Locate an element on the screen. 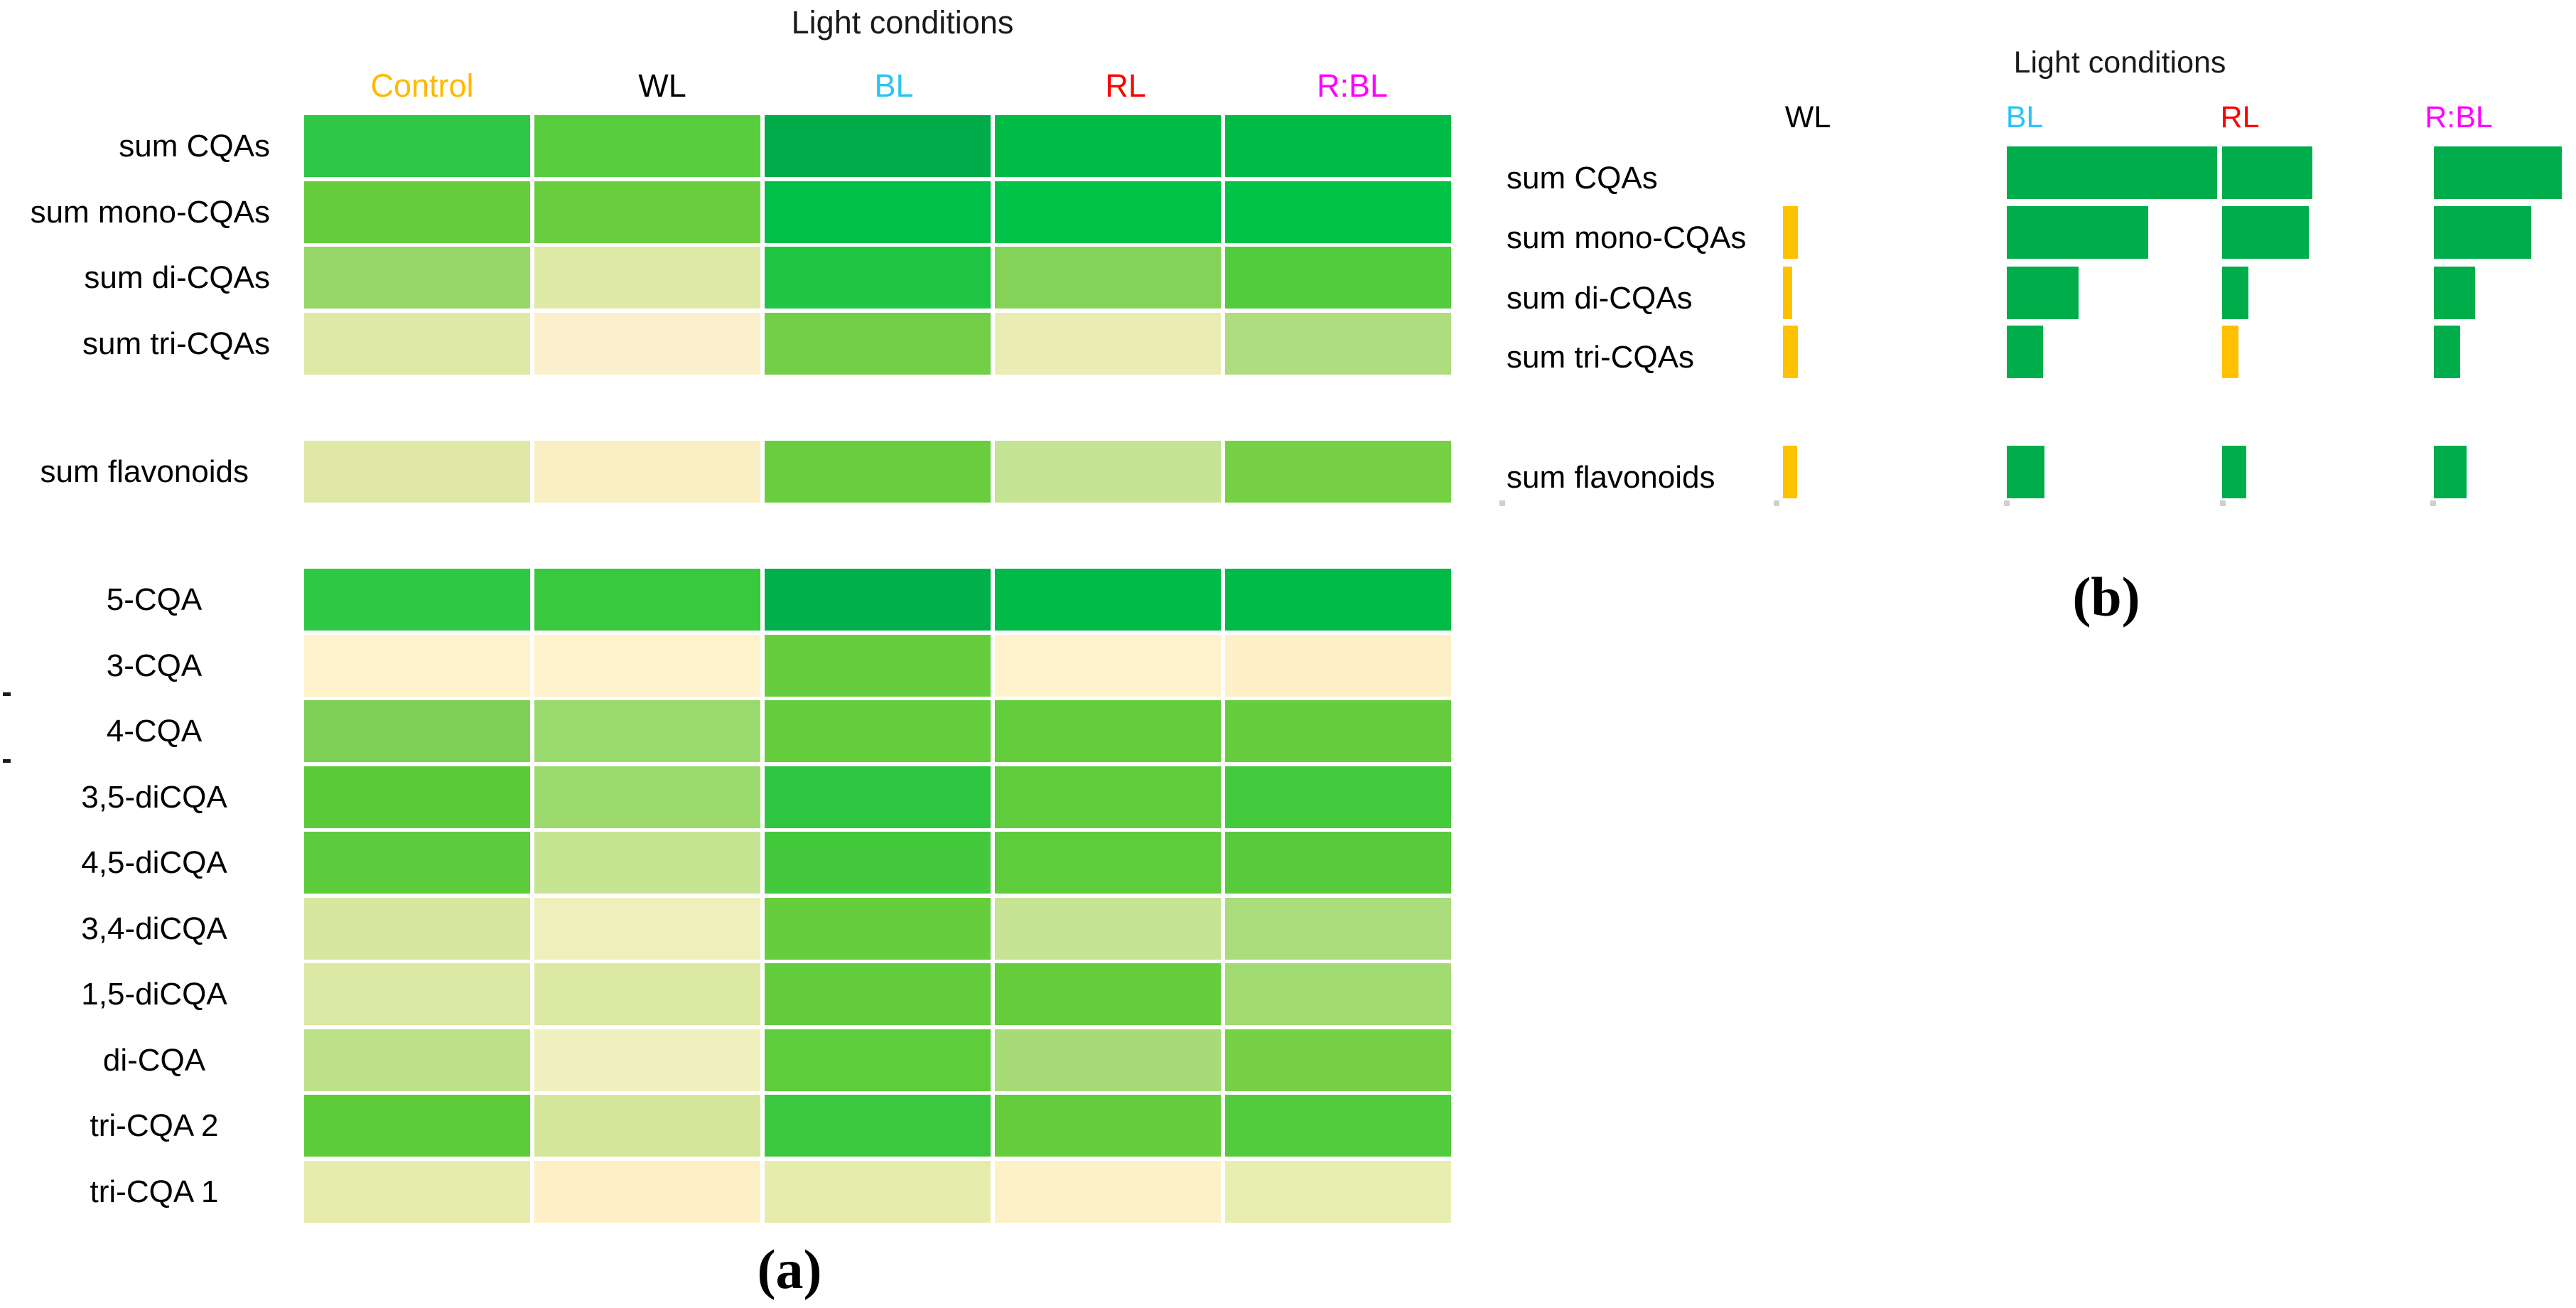  bar-rl-sum-cqas is located at coordinates (2267, 172).